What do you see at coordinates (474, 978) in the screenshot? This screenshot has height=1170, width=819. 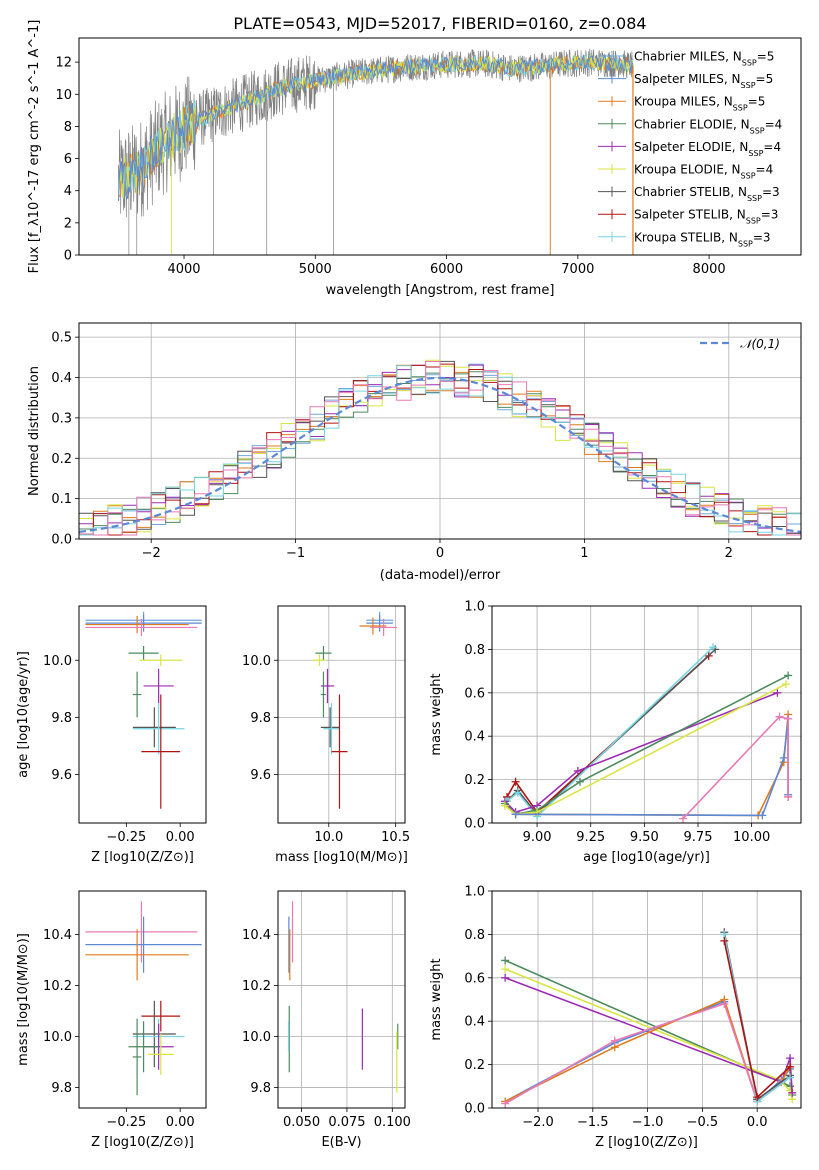 I see `y-tick-label: 0.6` at bounding box center [474, 978].